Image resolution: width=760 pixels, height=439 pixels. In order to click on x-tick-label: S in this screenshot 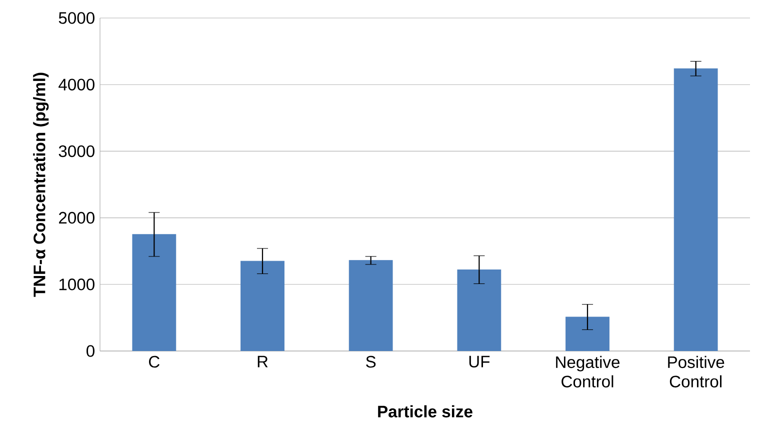, I will do `click(371, 362)`.